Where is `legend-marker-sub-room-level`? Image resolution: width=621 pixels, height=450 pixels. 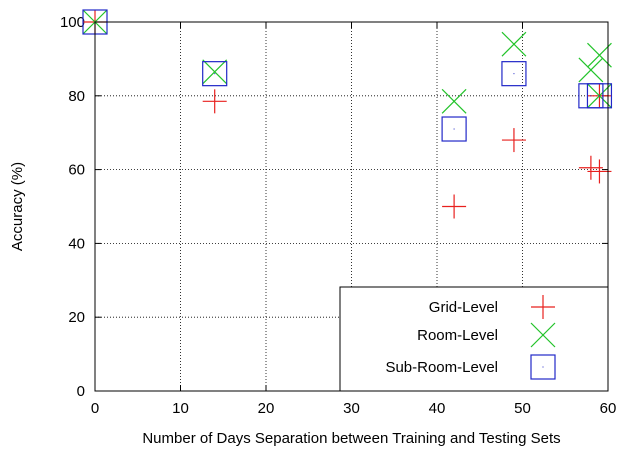
legend-marker-sub-room-level is located at coordinates (543, 367).